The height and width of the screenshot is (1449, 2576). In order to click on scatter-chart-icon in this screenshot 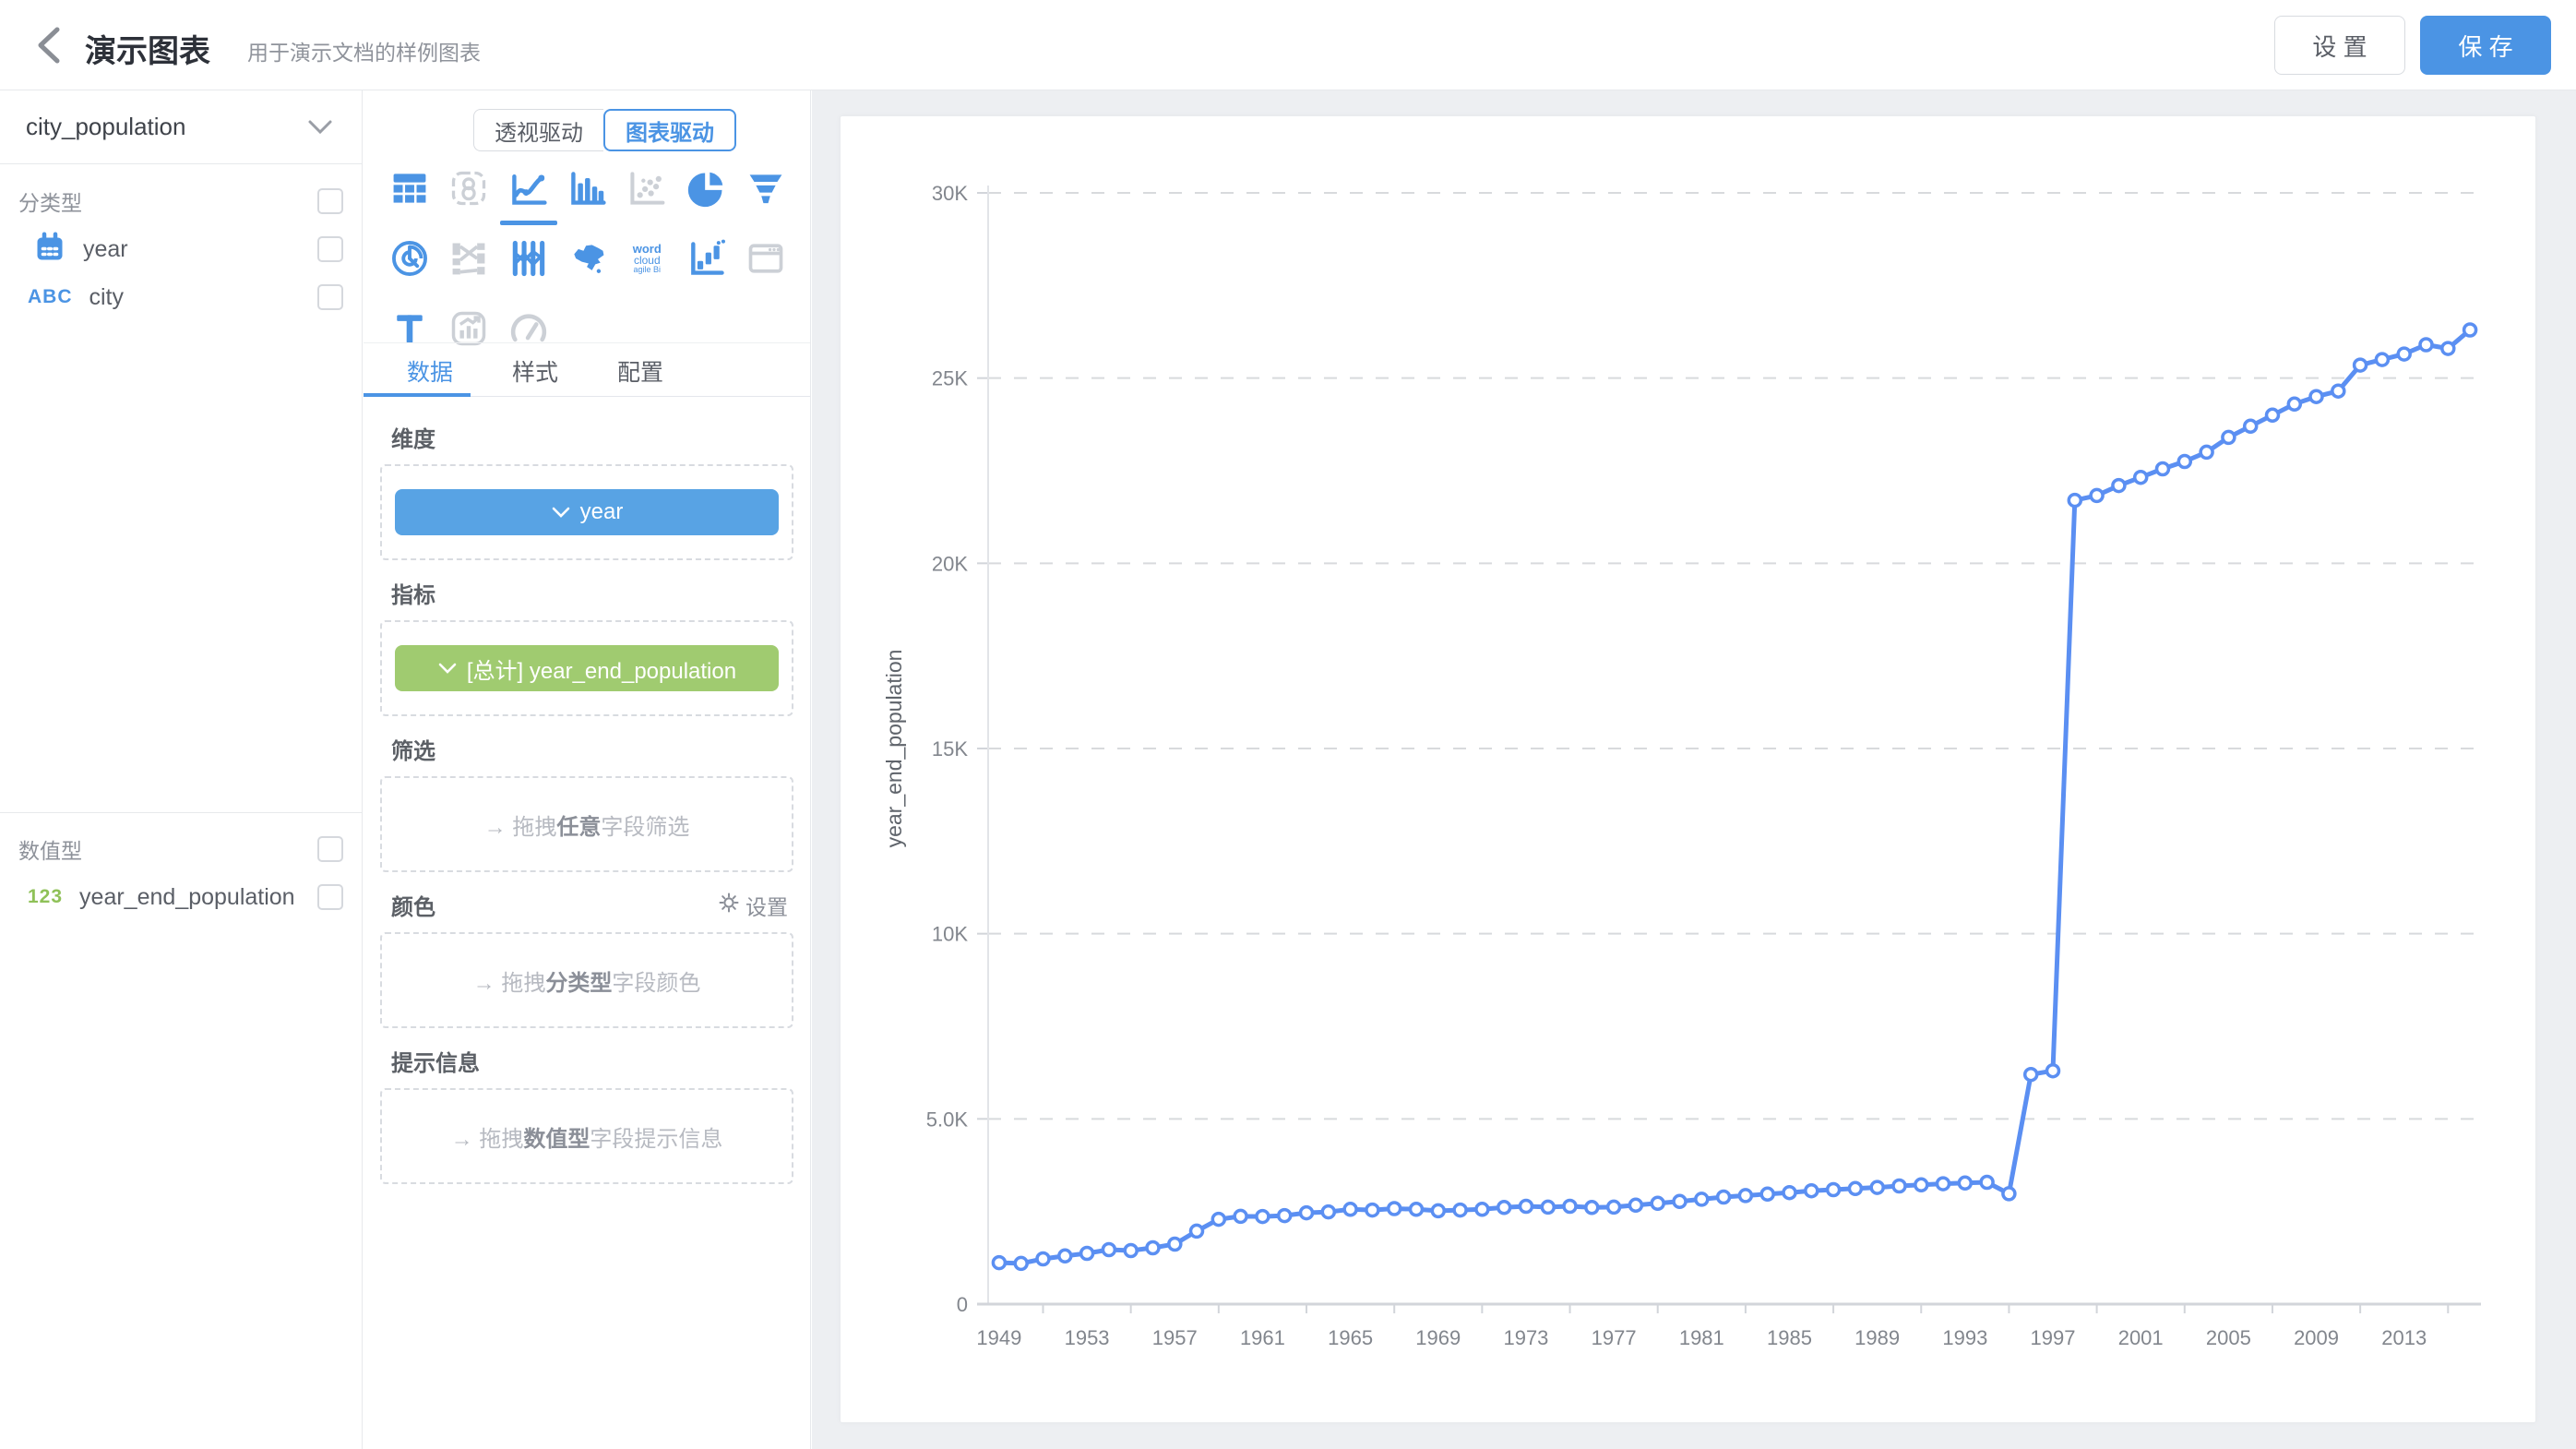, I will do `click(647, 188)`.